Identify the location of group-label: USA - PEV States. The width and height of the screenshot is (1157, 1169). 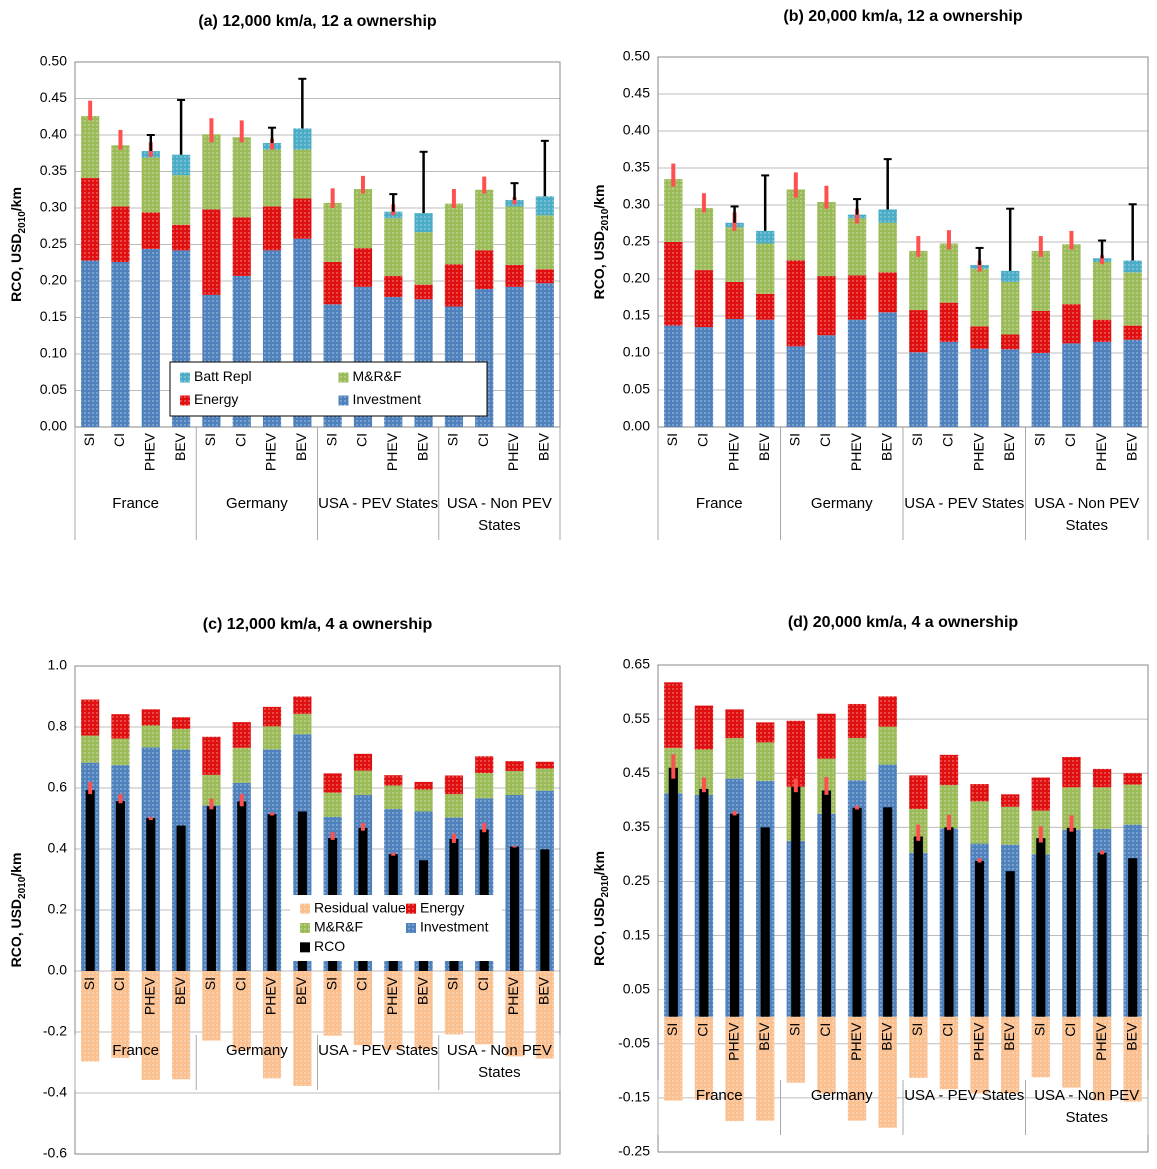
(964, 503).